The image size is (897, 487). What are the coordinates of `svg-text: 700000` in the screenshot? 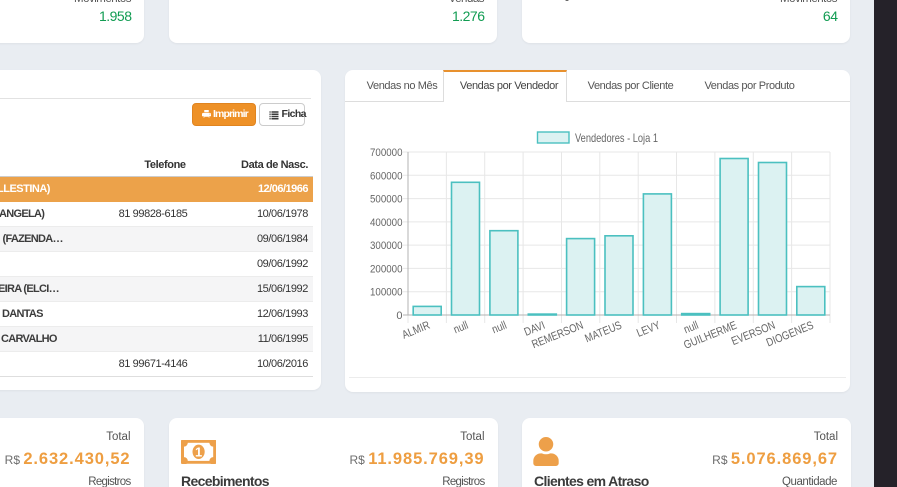 It's located at (386, 153).